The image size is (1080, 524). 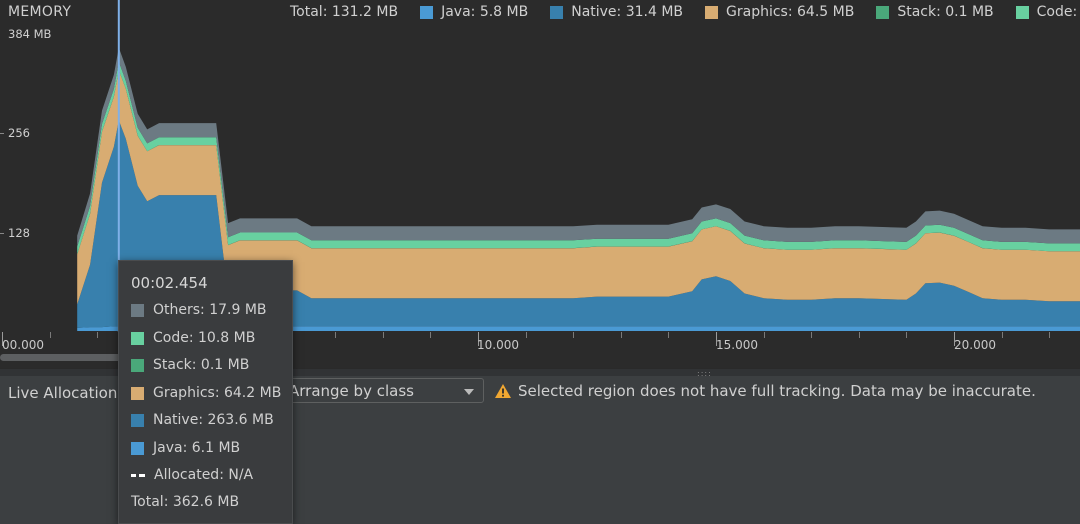 I want to click on legend-label: Stack: 0.1 MB, so click(x=945, y=12).